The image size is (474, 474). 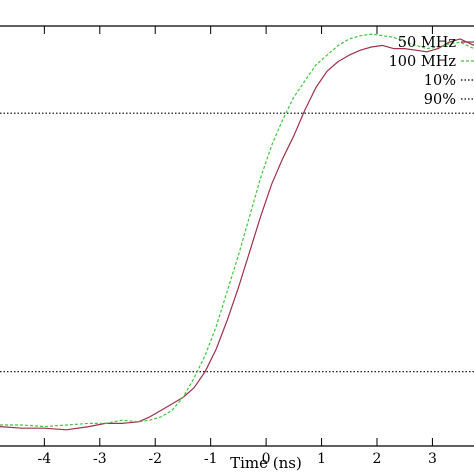 What do you see at coordinates (431, 71) in the screenshot?
I see `legend: 50 MHz 100 MHz 10% 90%` at bounding box center [431, 71].